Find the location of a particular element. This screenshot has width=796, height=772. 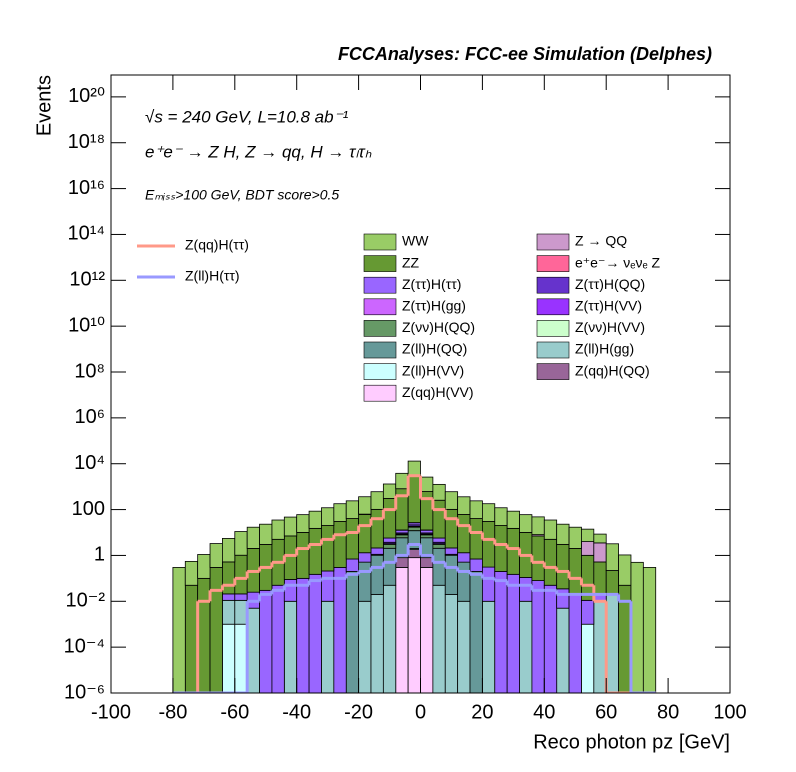

y-tick-label: 10⁻⁶ is located at coordinates (84, 692).